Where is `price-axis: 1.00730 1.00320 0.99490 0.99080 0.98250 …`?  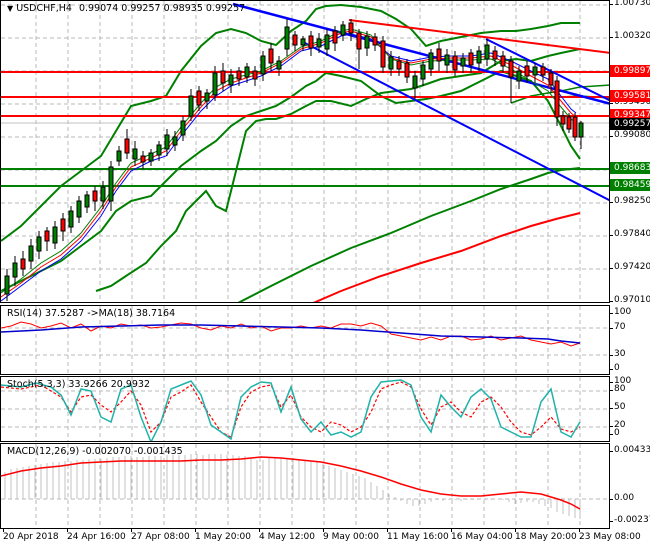
price-axis: 1.00730 1.00320 0.99490 0.99080 0.98250 … is located at coordinates (629, 152).